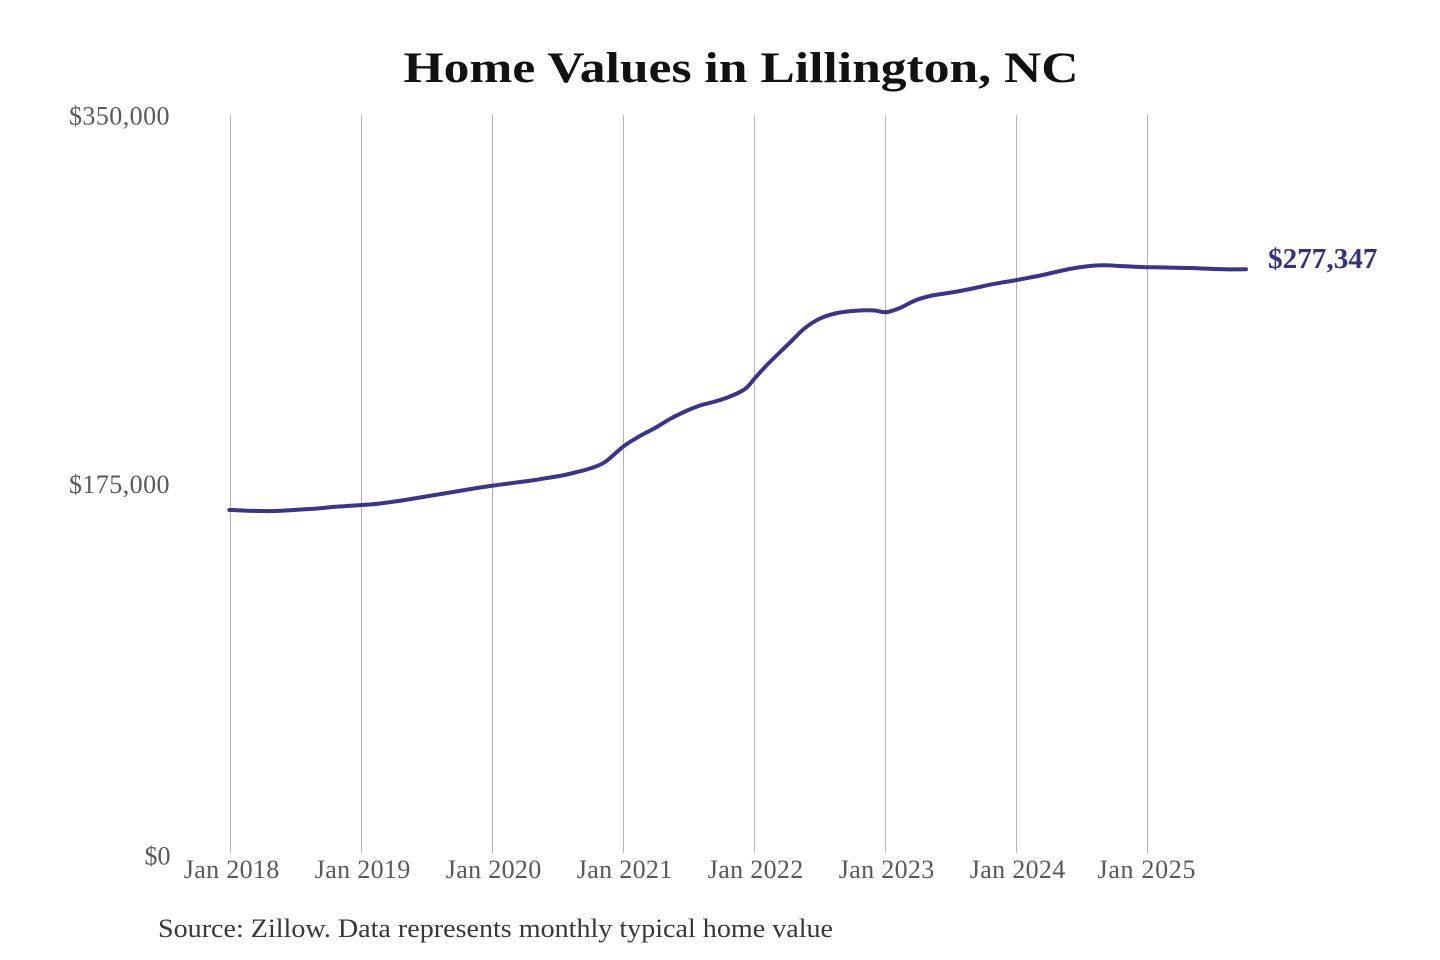 This screenshot has height=960, width=1440. What do you see at coordinates (119, 116) in the screenshot?
I see `svg-text: $350,000` at bounding box center [119, 116].